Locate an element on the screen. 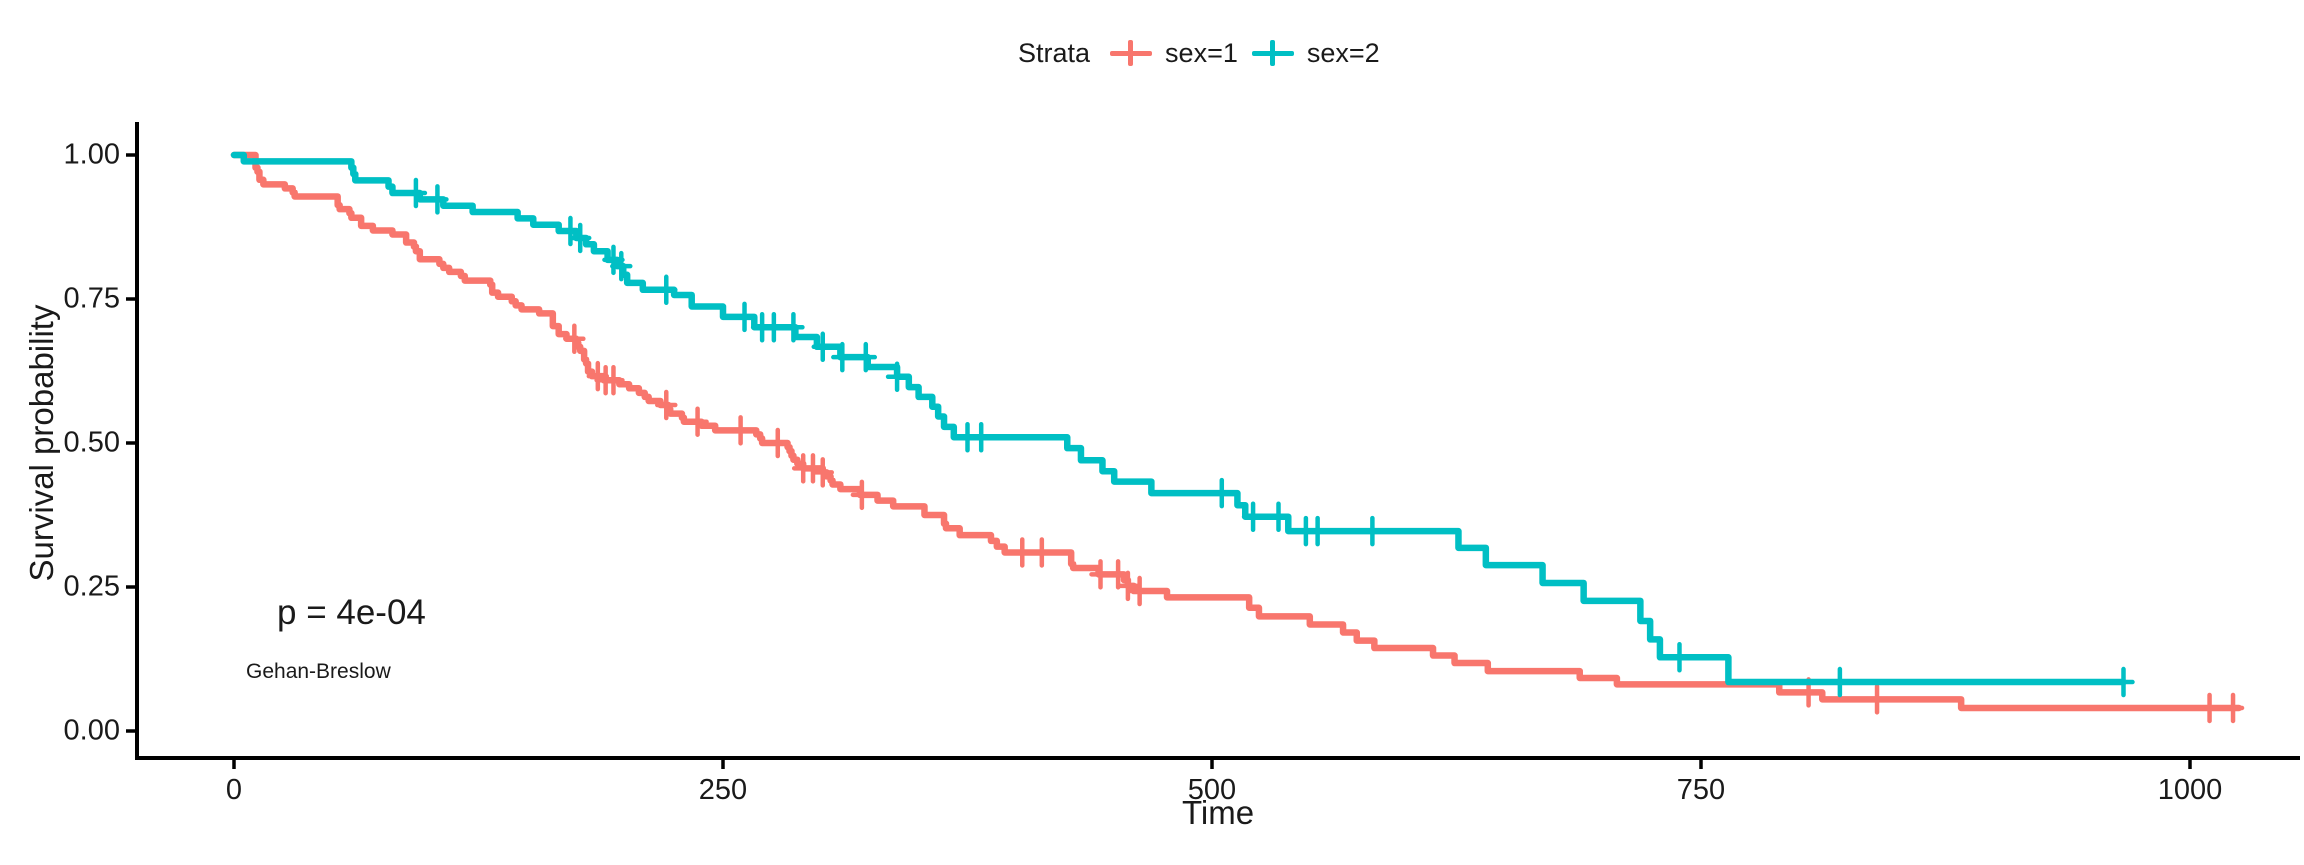  legend-item-sex1: sex=1 is located at coordinates (1174, 53).